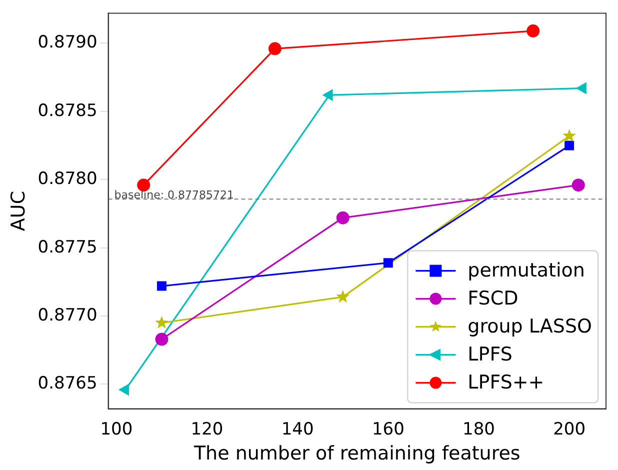 This screenshot has width=618, height=470. I want to click on x-tick-label: 200, so click(569, 429).